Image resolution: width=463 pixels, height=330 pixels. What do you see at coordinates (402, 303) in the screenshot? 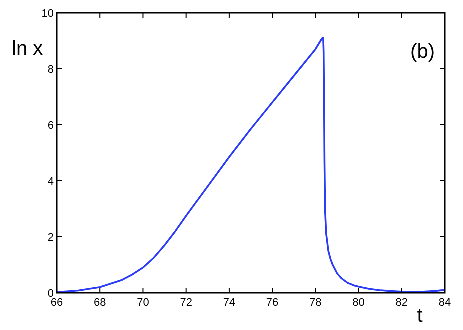
I see `x-tick-label: 82` at bounding box center [402, 303].